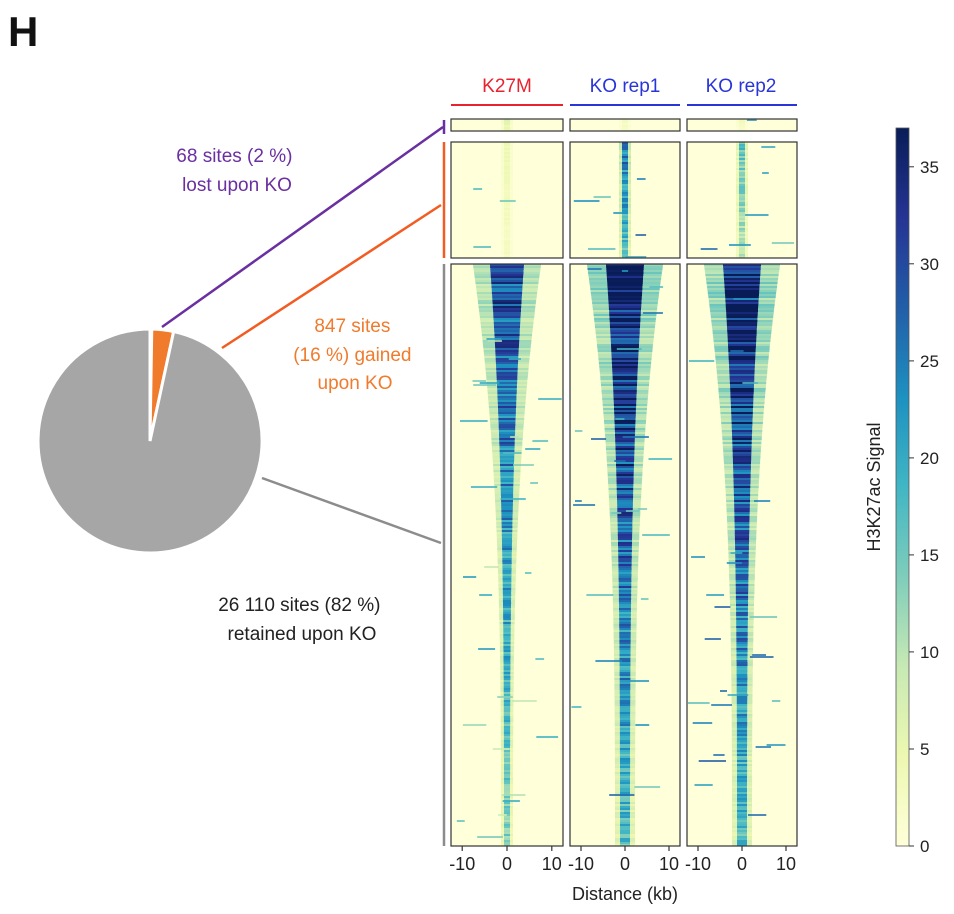 The image size is (954, 914). I want to click on colorbar-tick-label: 0, so click(924, 846).